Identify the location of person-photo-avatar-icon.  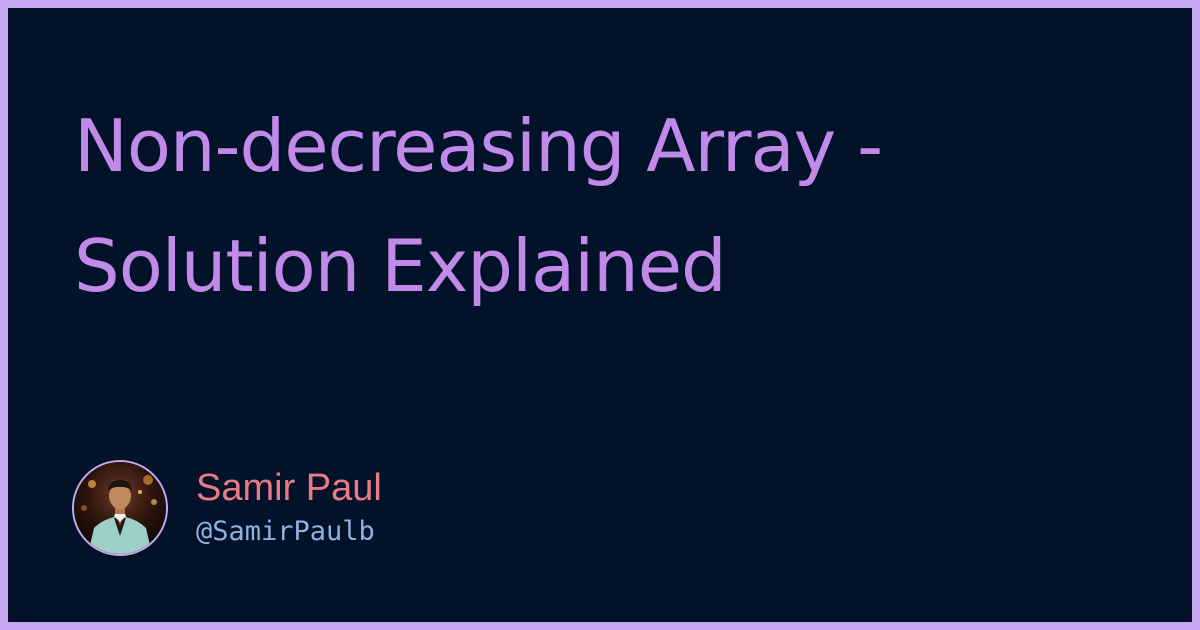
(120, 508).